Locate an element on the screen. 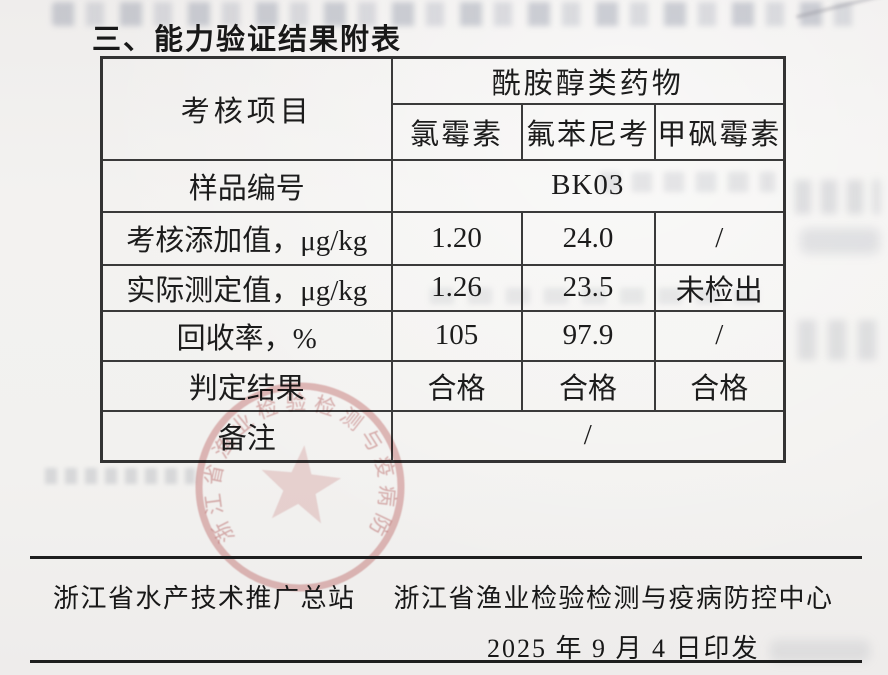  table-row-recovery: 回收率，% 105 97.9 / is located at coordinates (443, 335).